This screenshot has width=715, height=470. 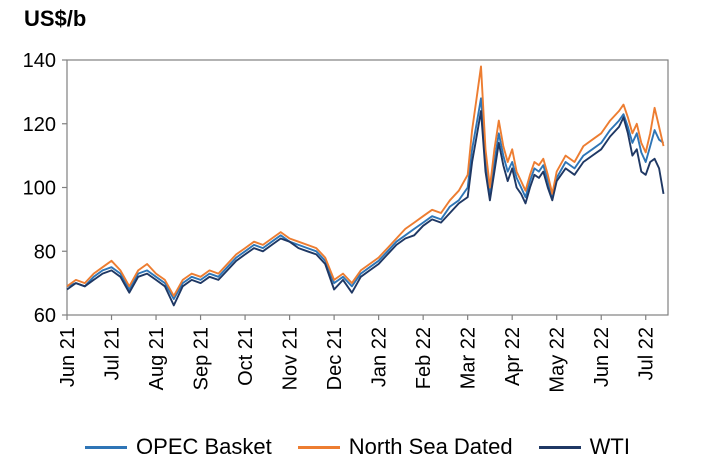 I want to click on legend-item-north-sea-dated: North Sea Dated, so click(x=405, y=447).